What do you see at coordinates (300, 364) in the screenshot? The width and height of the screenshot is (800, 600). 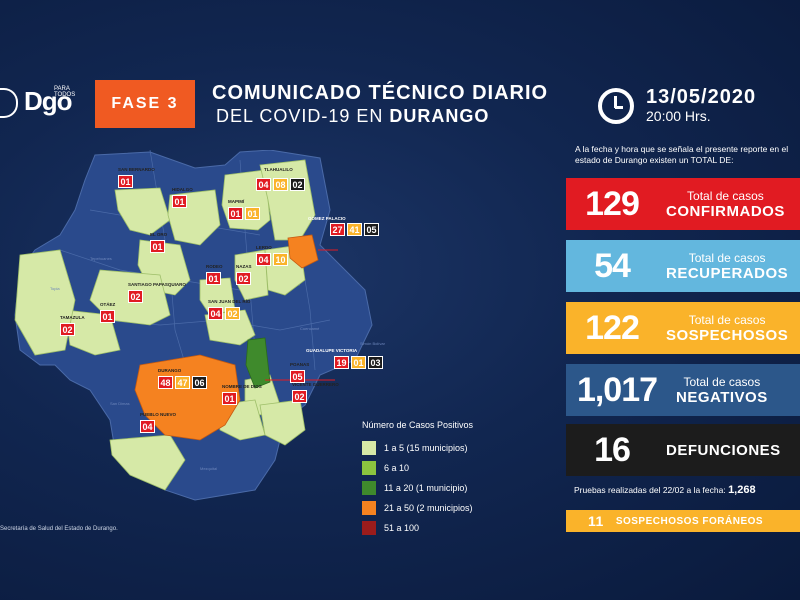 I see `municipio-name: POANAS` at bounding box center [300, 364].